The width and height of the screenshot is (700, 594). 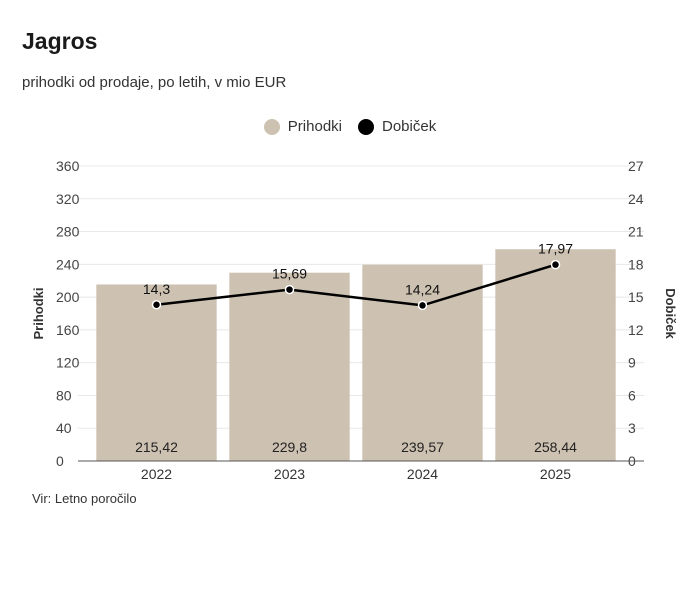 What do you see at coordinates (636, 330) in the screenshot?
I see `y-right-tick-label: 12` at bounding box center [636, 330].